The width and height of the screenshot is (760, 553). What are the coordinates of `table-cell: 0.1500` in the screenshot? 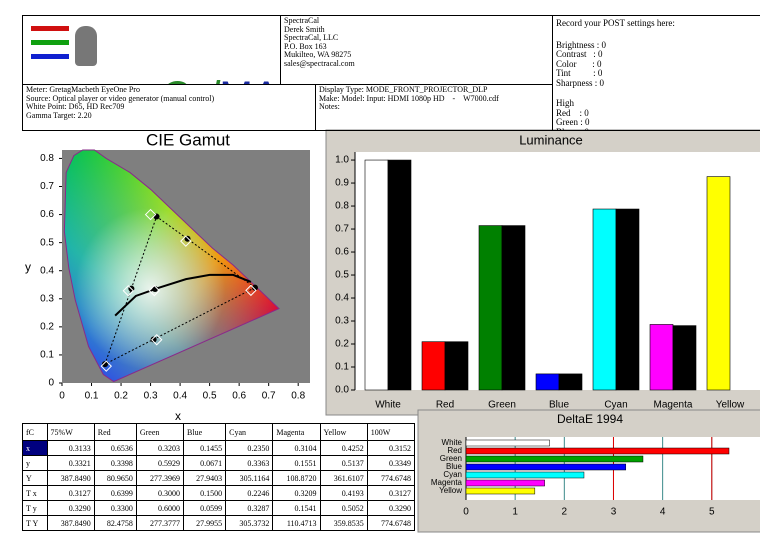 It's located at (205, 493).